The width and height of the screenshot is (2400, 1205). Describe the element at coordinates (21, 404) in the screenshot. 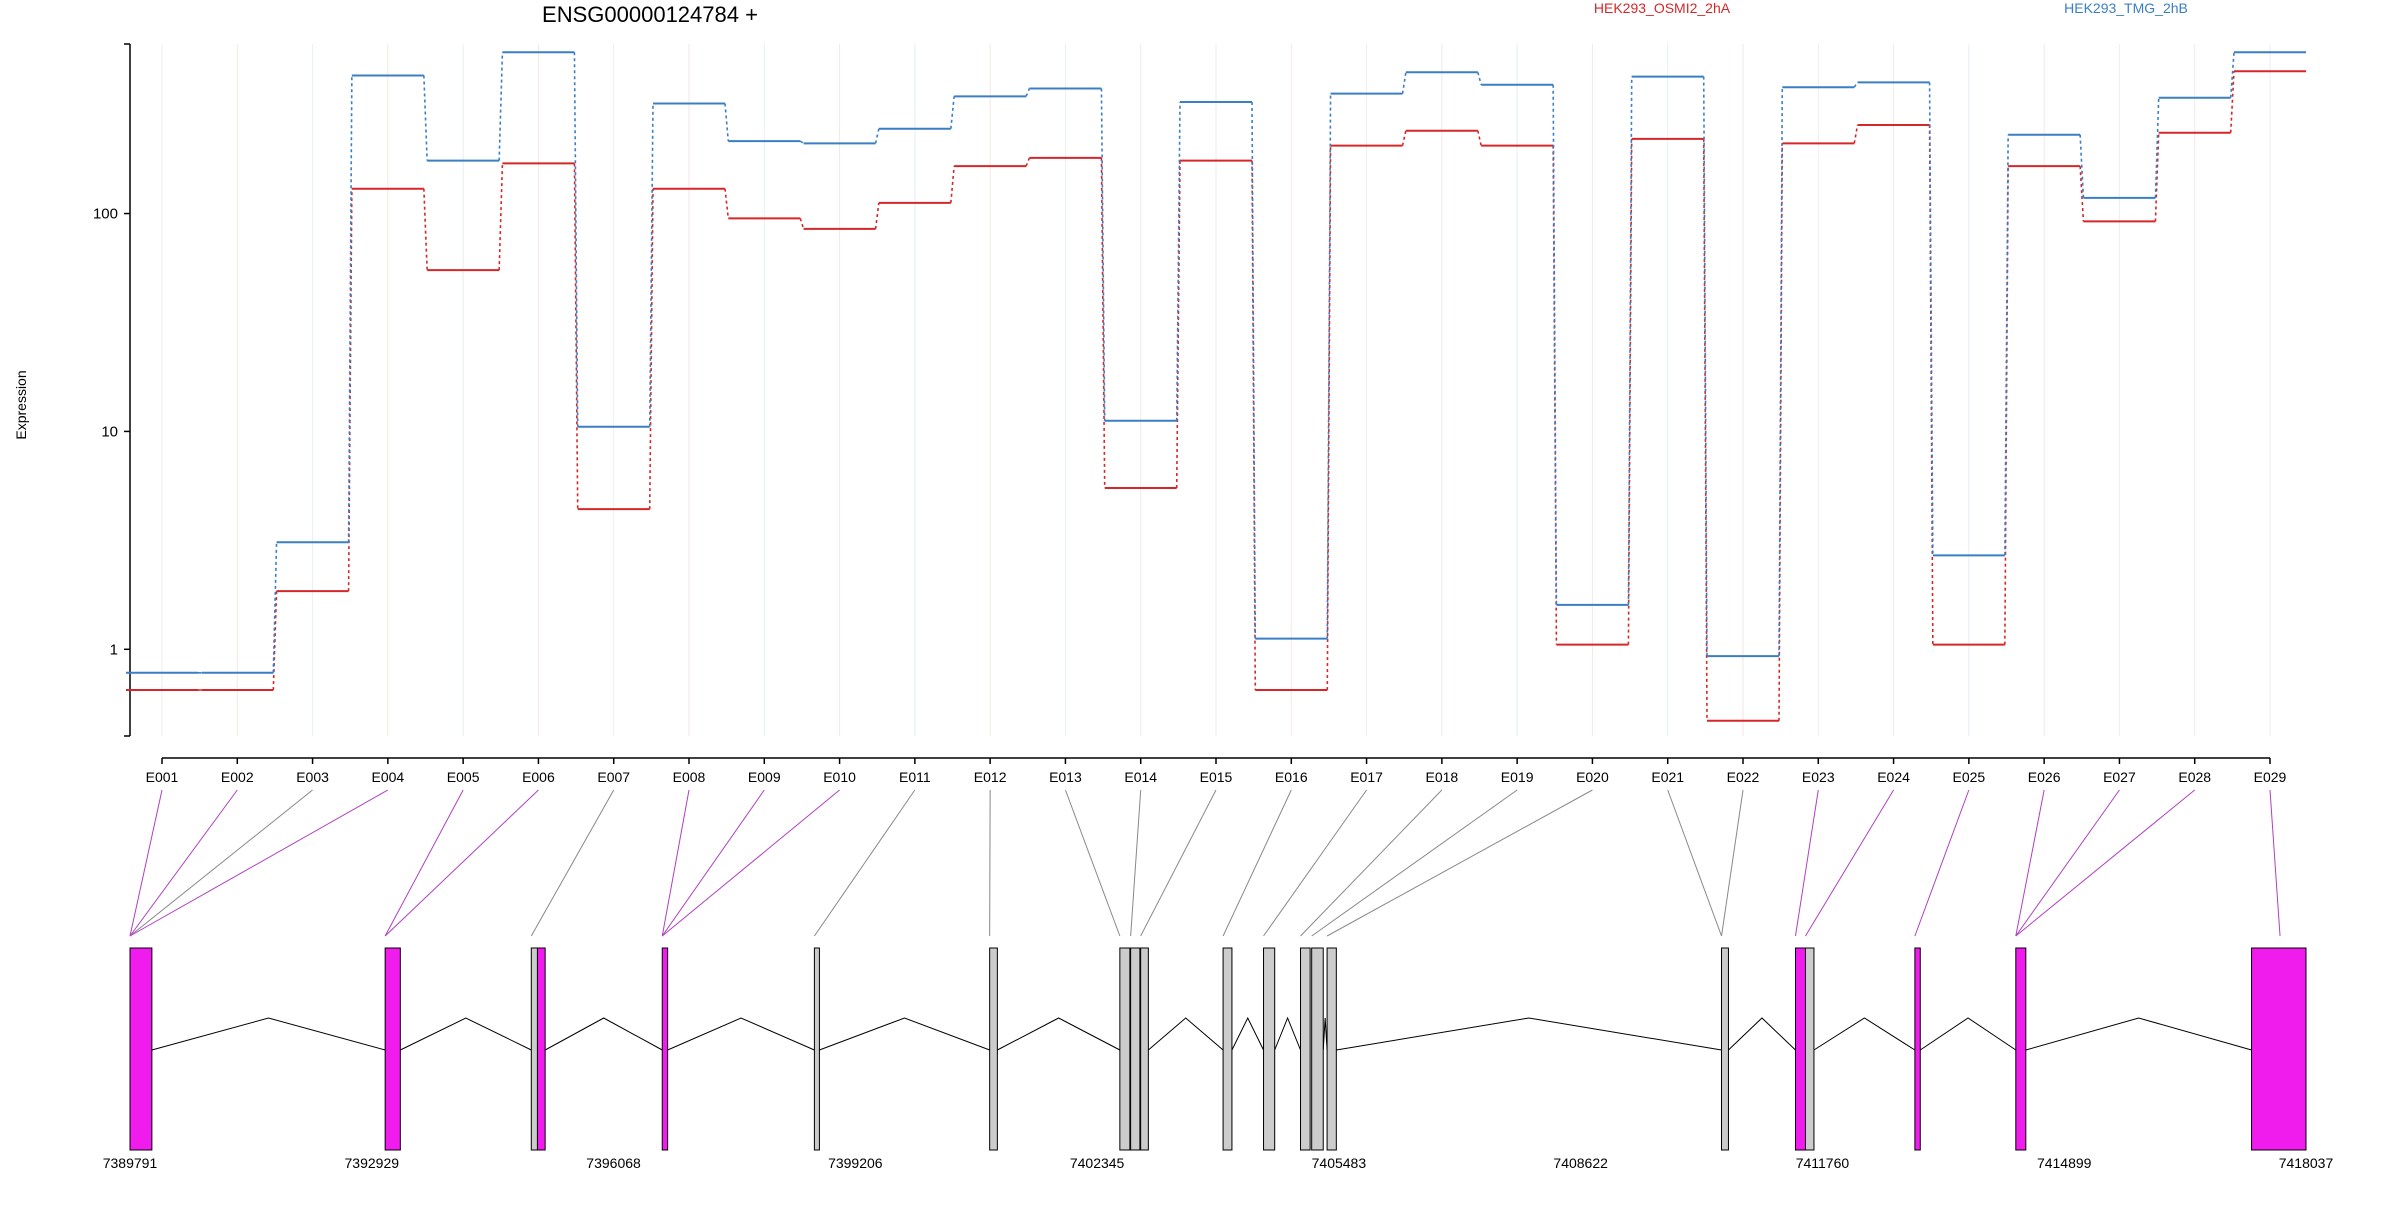

I see `y-axis-label: Expression` at that location.